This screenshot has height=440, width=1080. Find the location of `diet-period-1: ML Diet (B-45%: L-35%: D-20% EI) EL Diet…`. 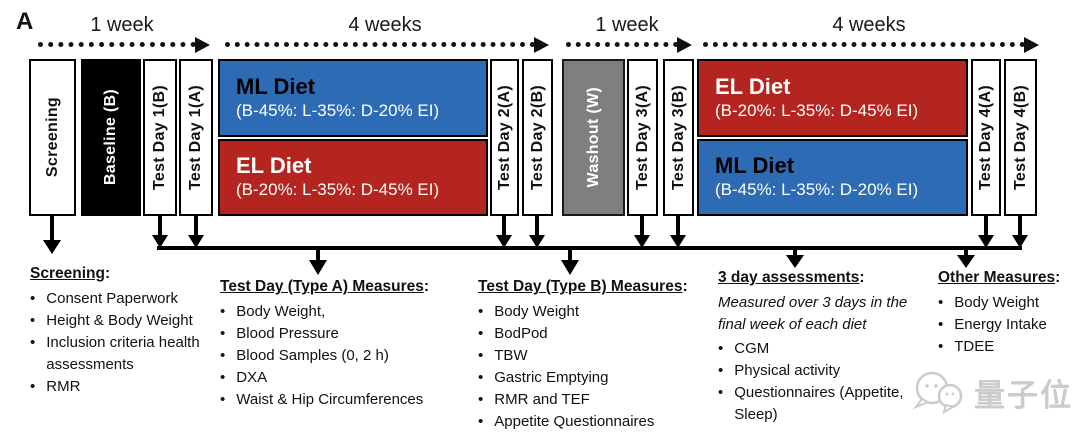

diet-period-1: ML Diet (B-45%: L-35%: D-20% EI) EL Diet… is located at coordinates (353, 137).